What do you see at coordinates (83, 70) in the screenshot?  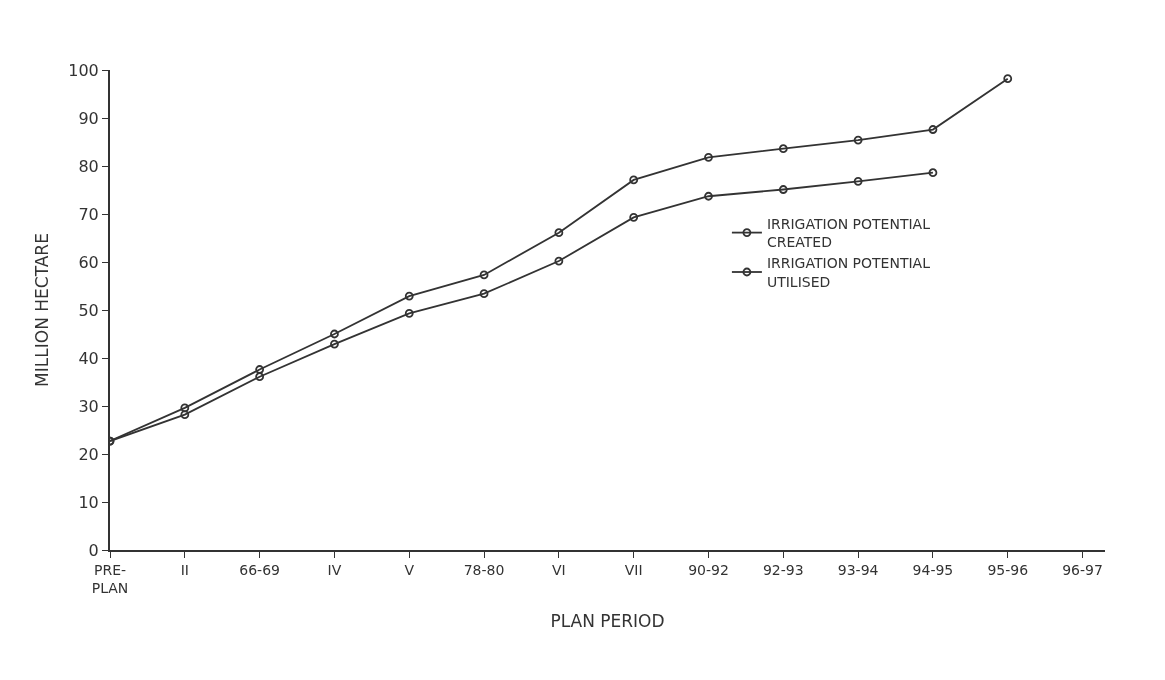 I see `y-tick-label: 100` at bounding box center [83, 70].